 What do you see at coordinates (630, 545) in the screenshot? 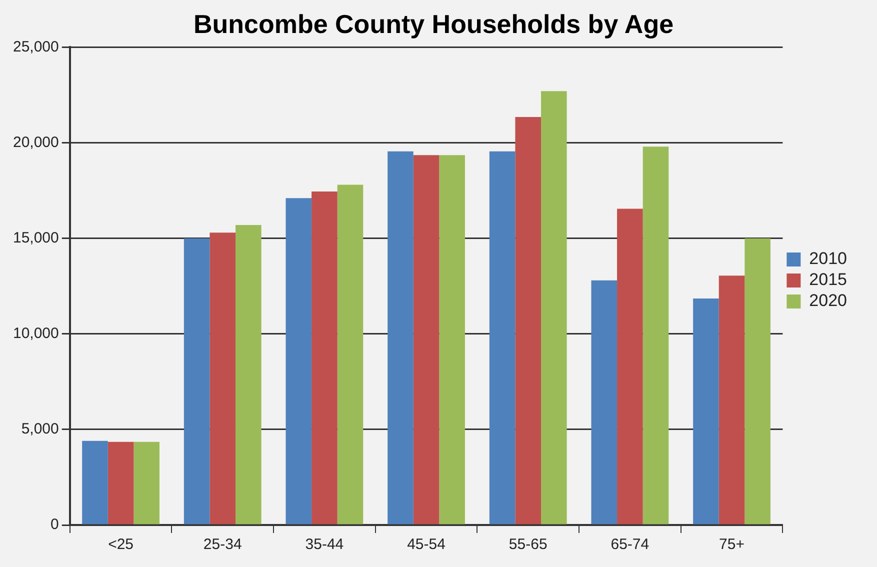
I see `x-tick-label: 65-74` at bounding box center [630, 545].